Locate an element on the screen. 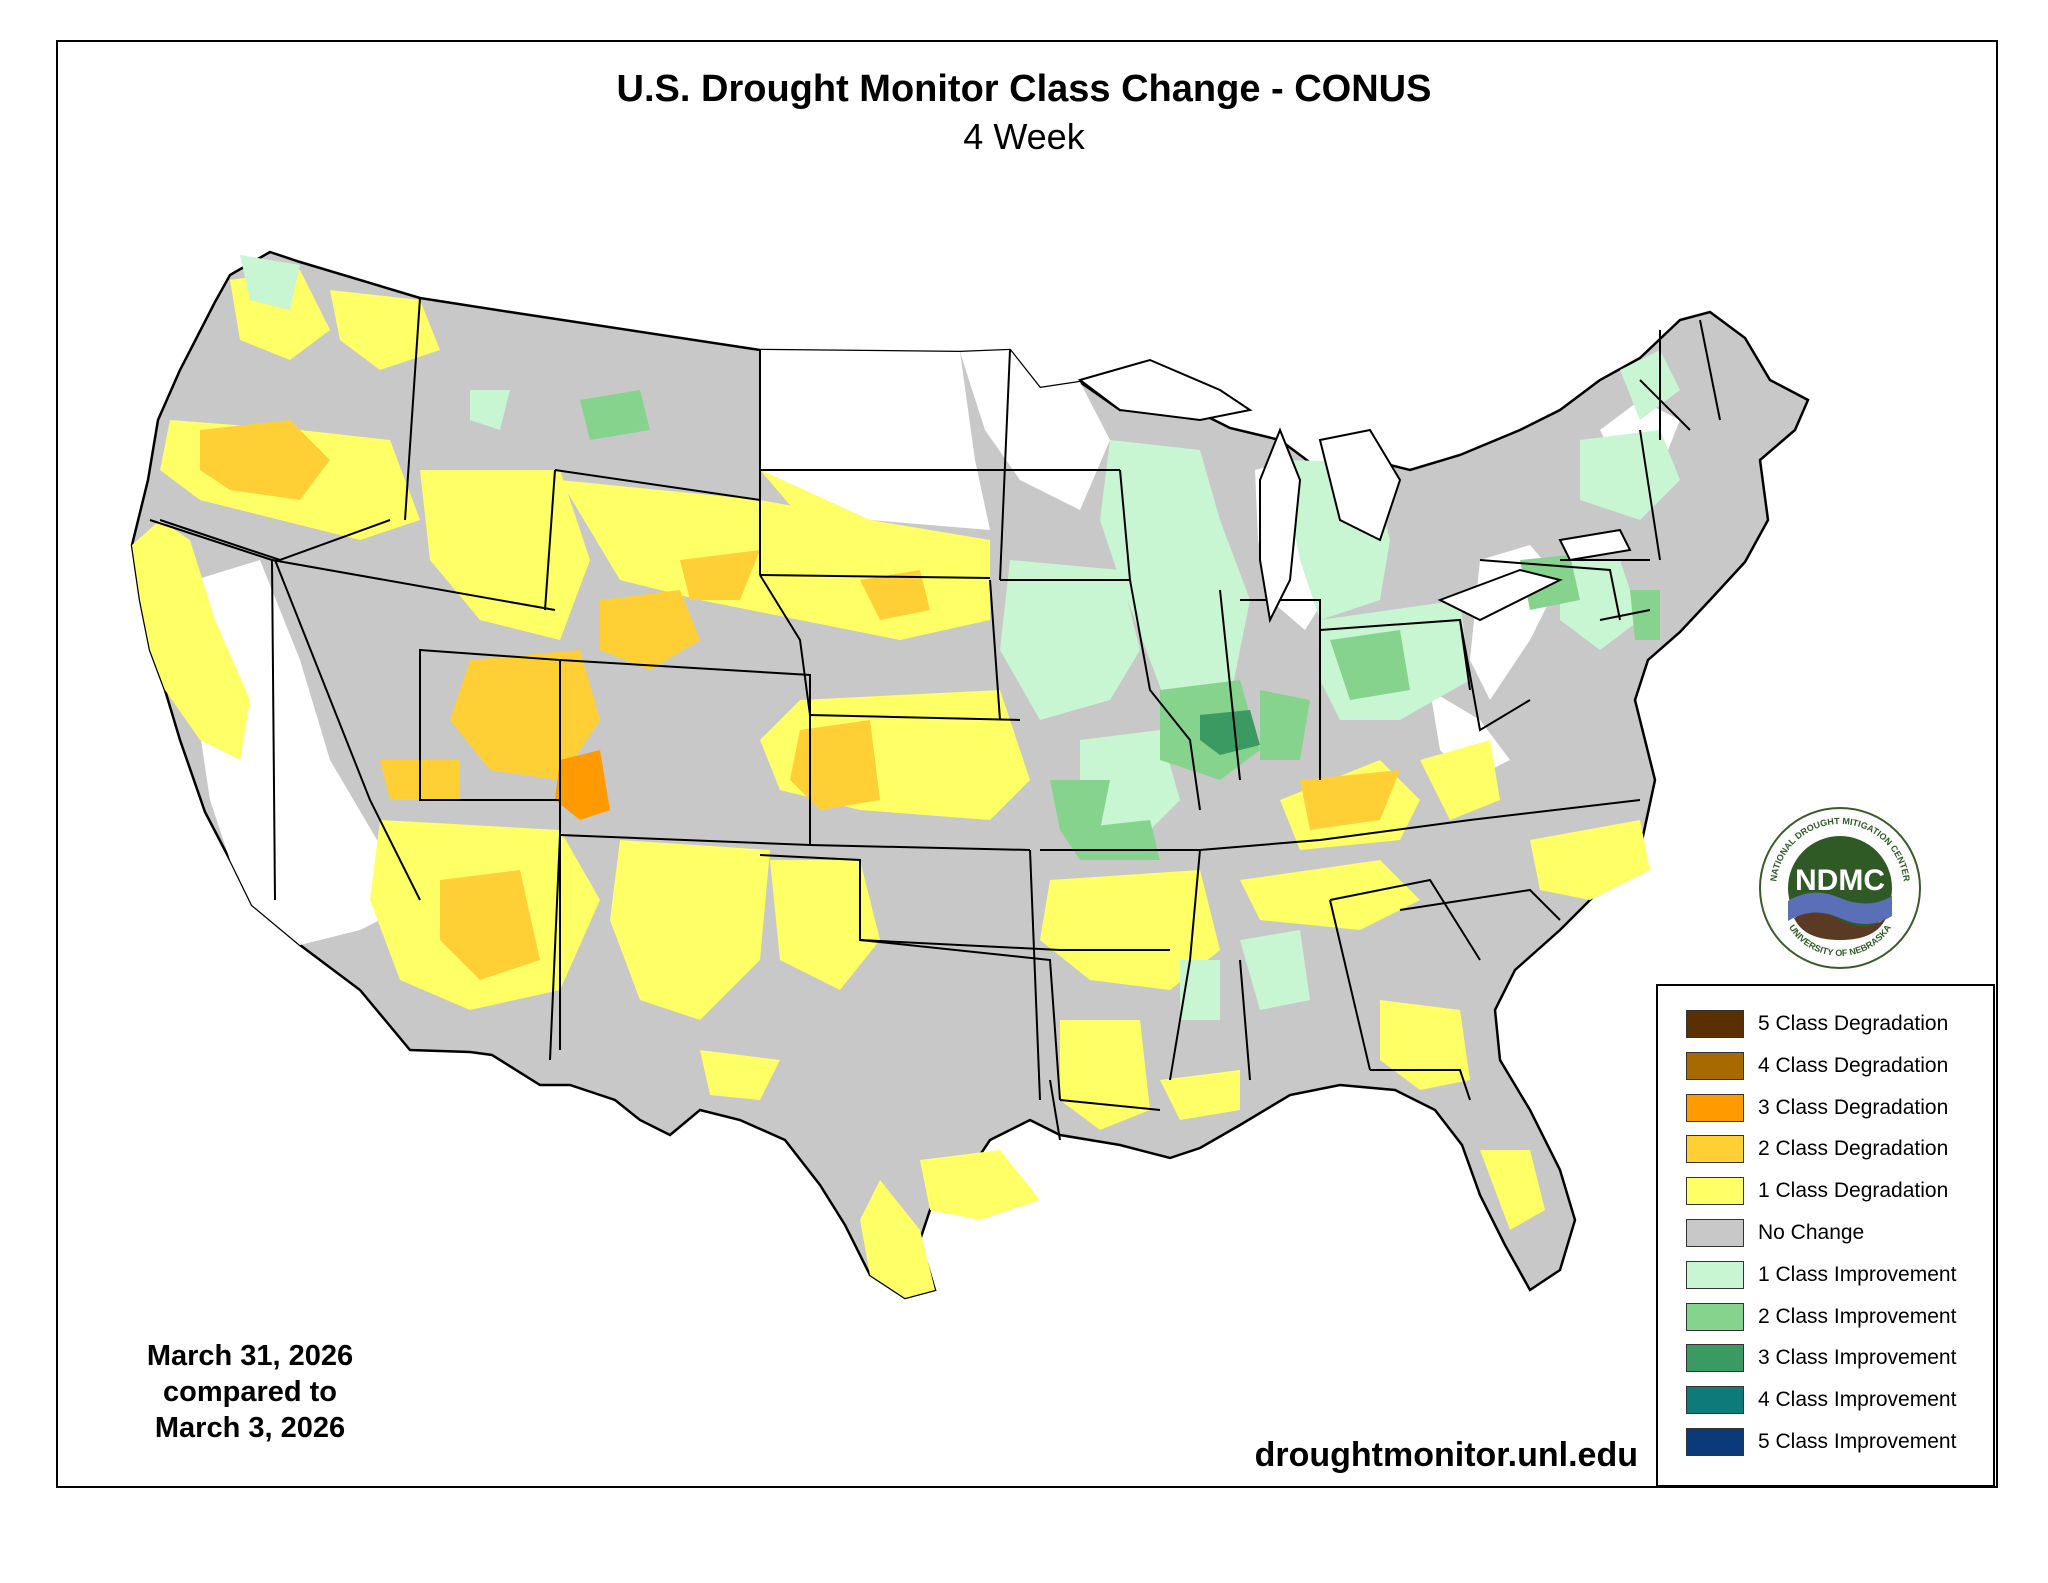  logo-text: NDMC is located at coordinates (1840, 880).